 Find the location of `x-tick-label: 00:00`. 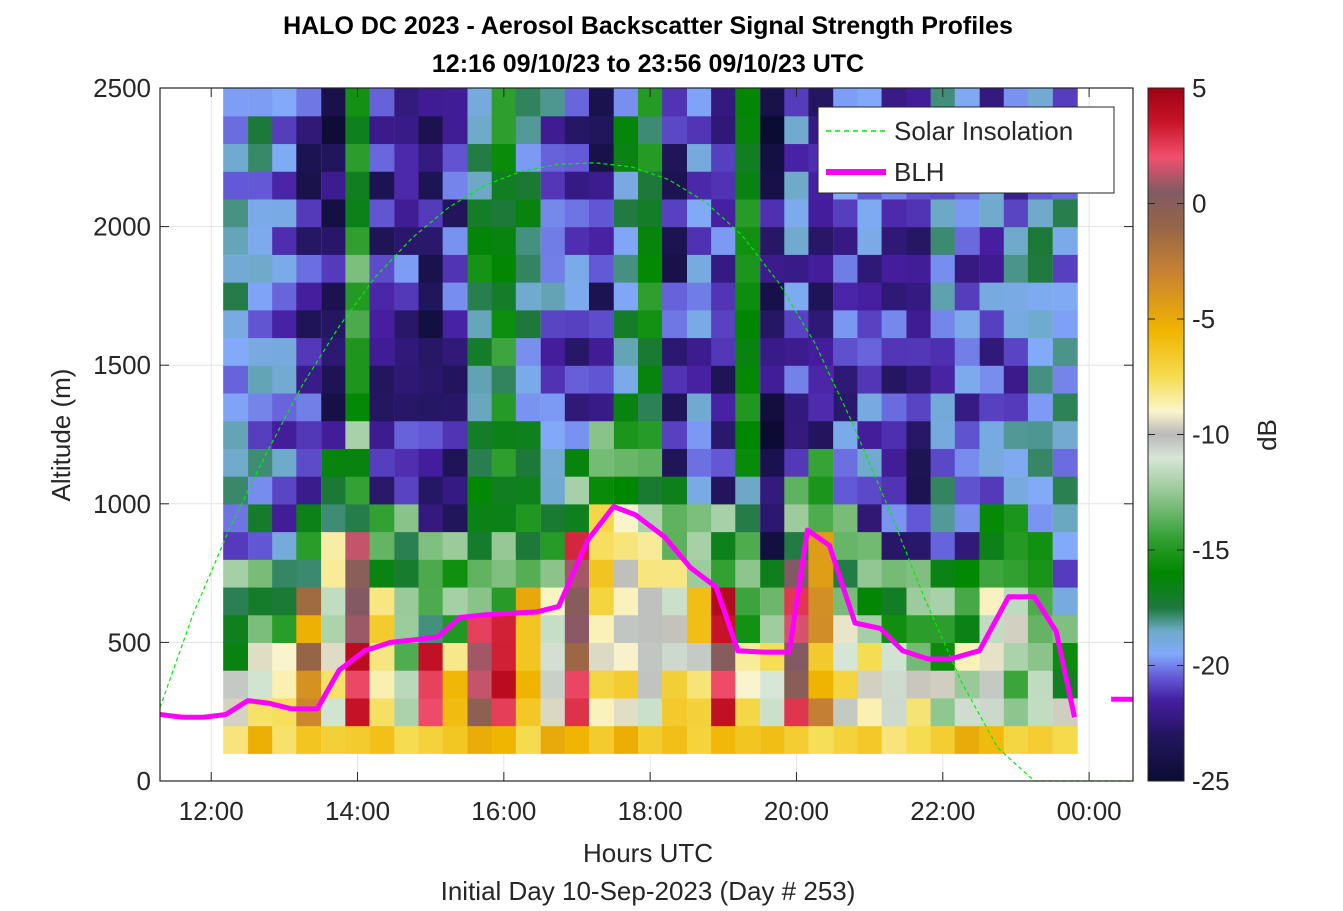

x-tick-label: 00:00 is located at coordinates (1089, 811).